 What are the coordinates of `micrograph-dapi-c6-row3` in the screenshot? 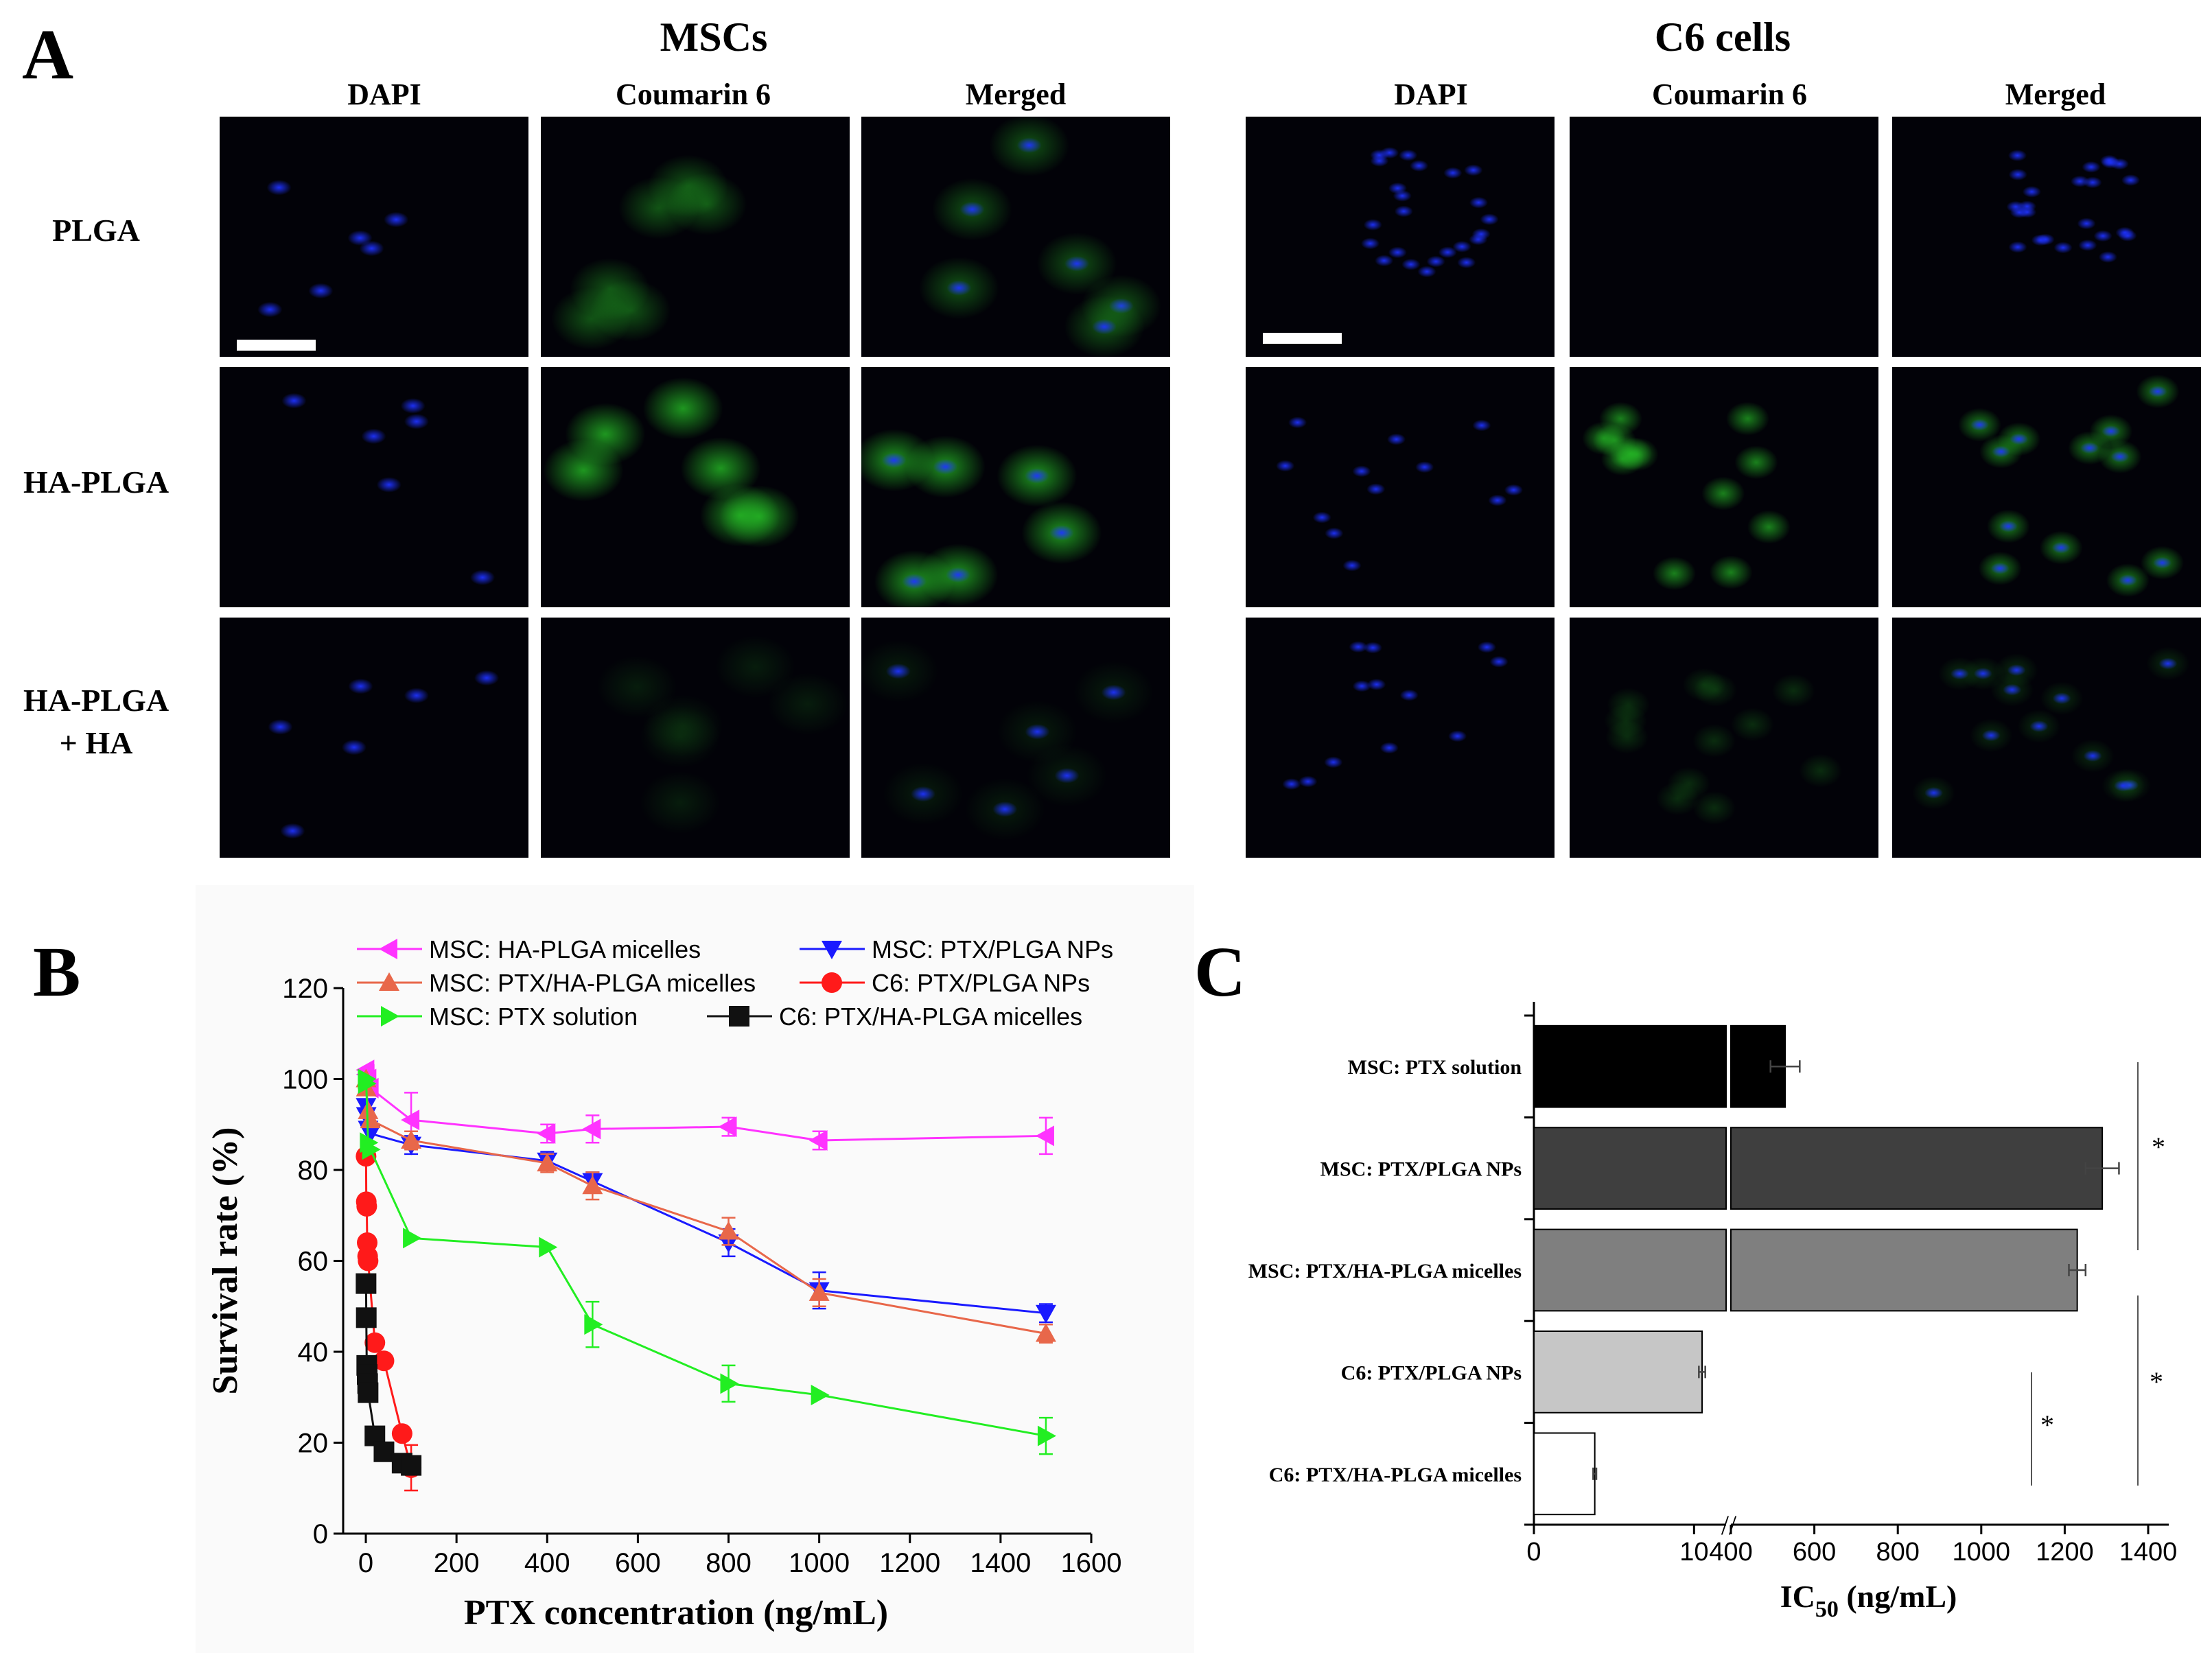 It's located at (1400, 738).